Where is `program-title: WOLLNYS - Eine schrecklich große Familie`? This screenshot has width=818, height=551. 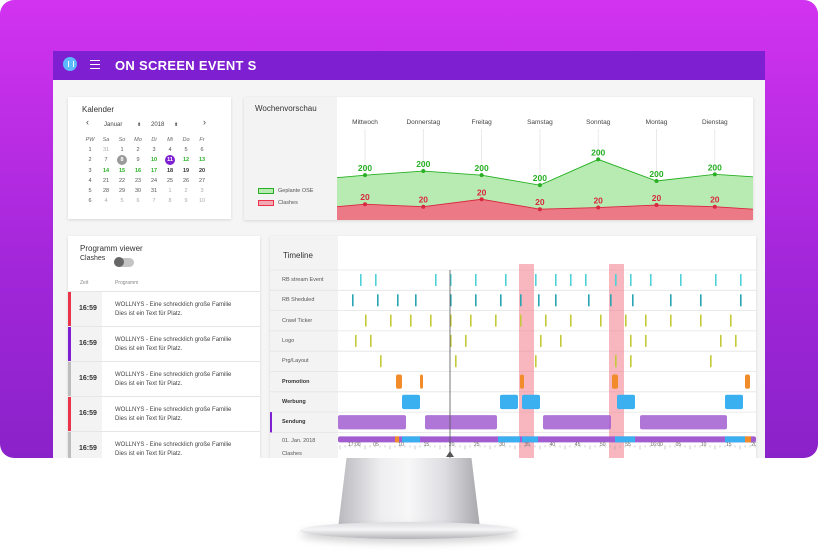 program-title: WOLLNYS - Eine schrecklich große Familie is located at coordinates (173, 340).